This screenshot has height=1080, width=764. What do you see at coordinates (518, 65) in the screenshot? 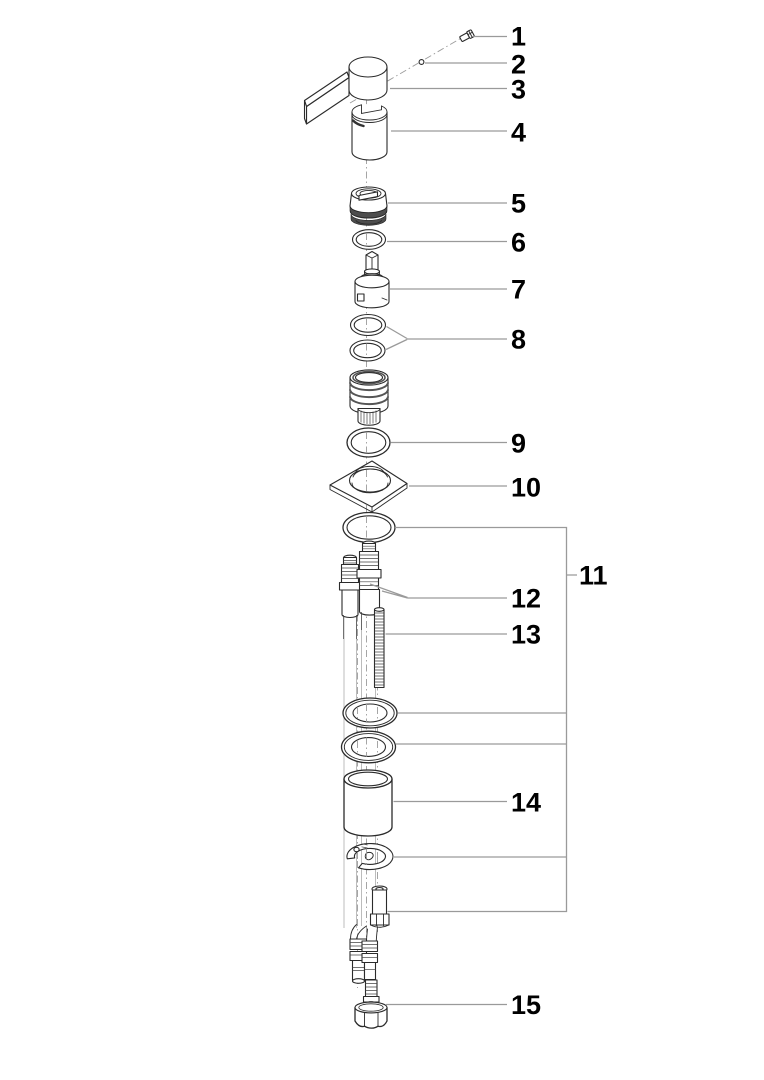
I see `part-label-2: 2` at bounding box center [518, 65].